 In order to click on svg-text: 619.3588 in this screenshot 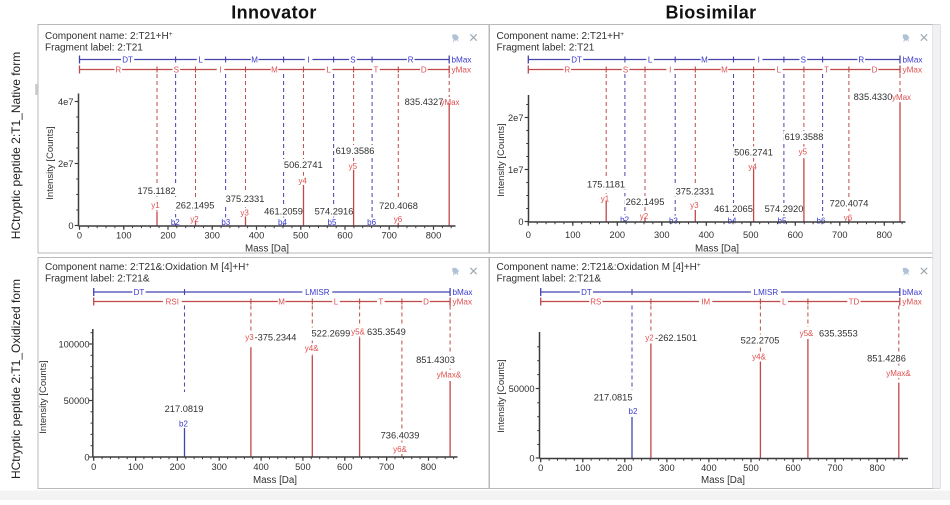, I will do `click(804, 137)`.